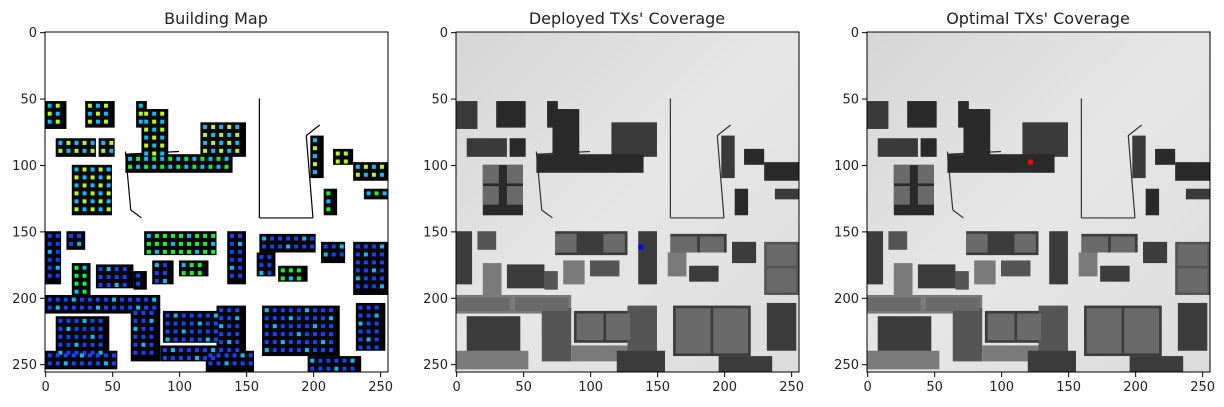  Describe the element at coordinates (216, 18) in the screenshot. I see `panel-title: Building Map` at that location.